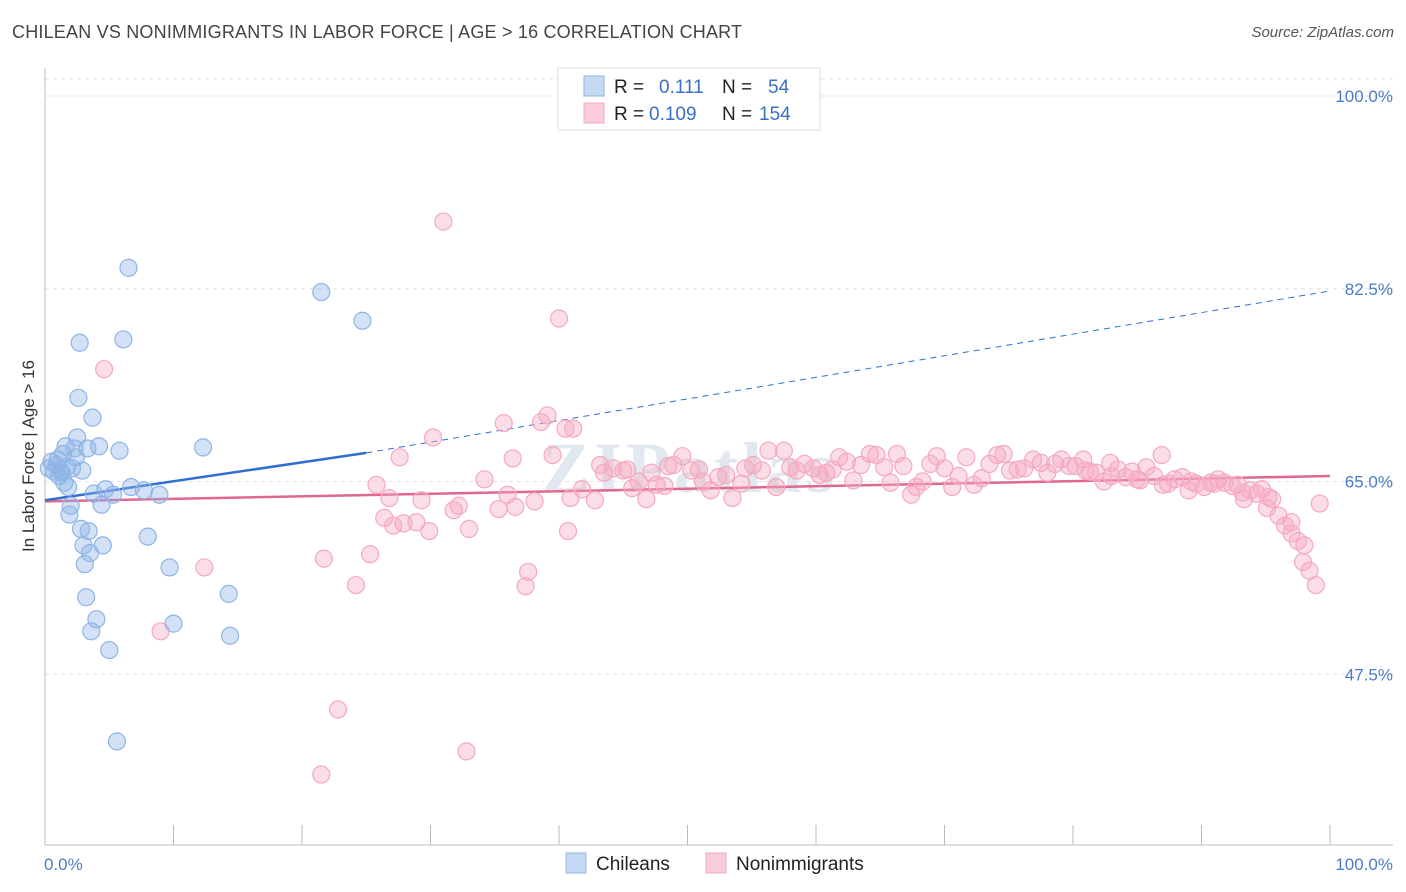  I want to click on x-tick-min: 0.0%, so click(63, 864).